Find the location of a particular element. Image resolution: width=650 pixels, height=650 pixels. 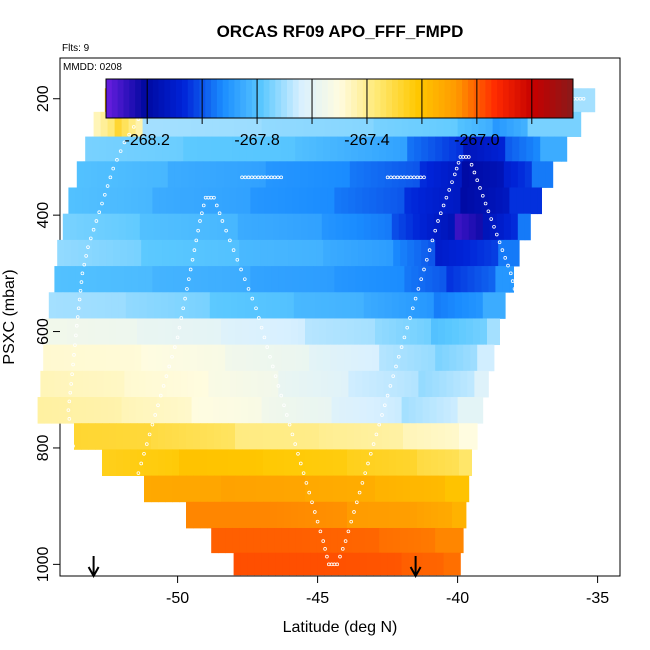

x-tick-label: -35 is located at coordinates (597, 598).